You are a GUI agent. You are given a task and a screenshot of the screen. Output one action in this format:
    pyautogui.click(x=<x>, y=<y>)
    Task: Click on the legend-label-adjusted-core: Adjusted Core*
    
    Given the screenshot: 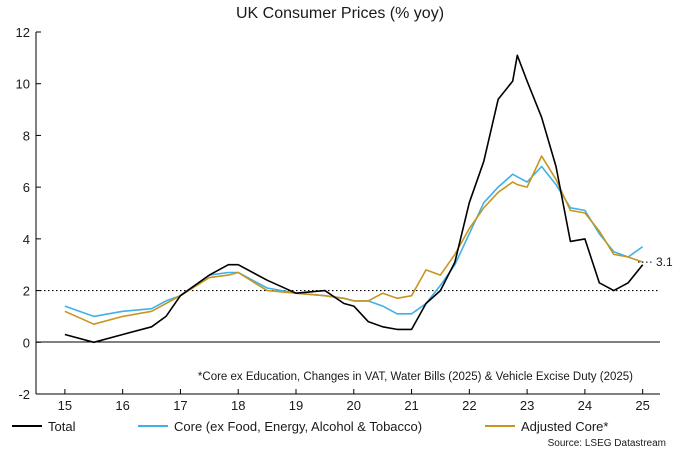 What is the action you would take?
    pyautogui.click(x=564, y=426)
    